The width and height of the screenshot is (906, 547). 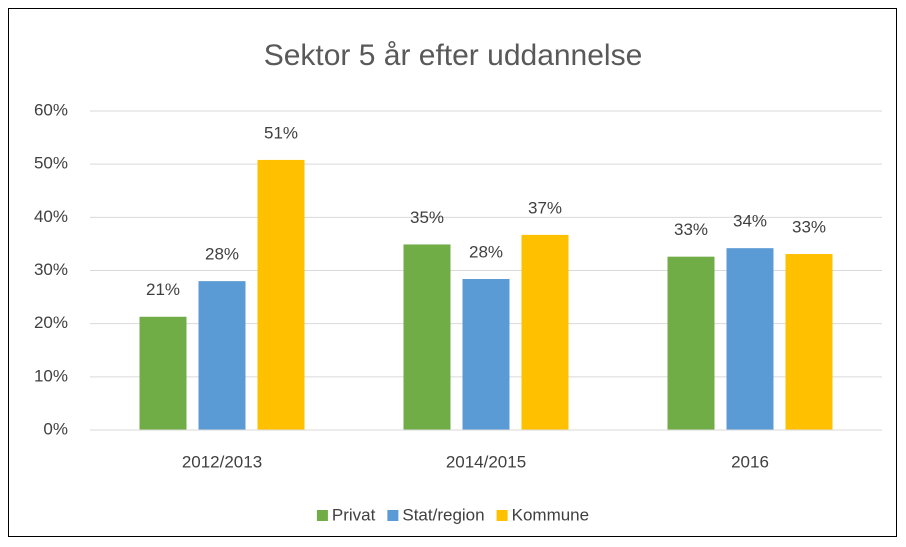 What do you see at coordinates (163, 289) in the screenshot?
I see `data-label: 21%` at bounding box center [163, 289].